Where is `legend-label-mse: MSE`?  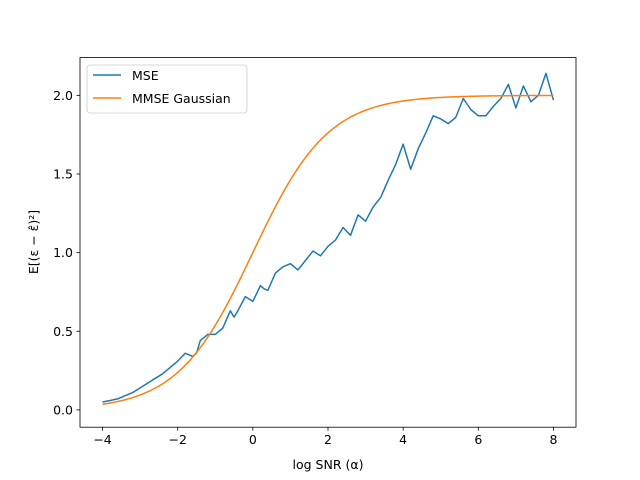
legend-label-mse: MSE is located at coordinates (145, 75).